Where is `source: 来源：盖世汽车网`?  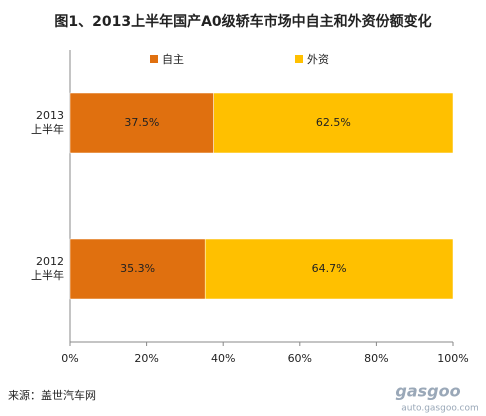
source: 来源：盖世汽车网 is located at coordinates (52, 395).